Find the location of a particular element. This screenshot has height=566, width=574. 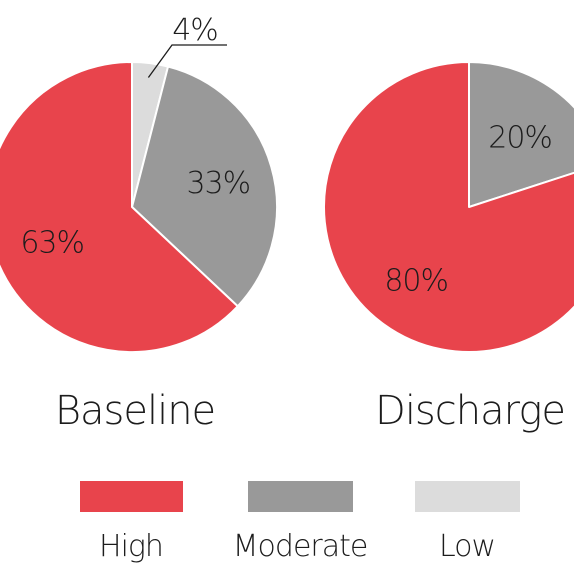

slice-label-discharge-moderate: 20% is located at coordinates (520, 138).